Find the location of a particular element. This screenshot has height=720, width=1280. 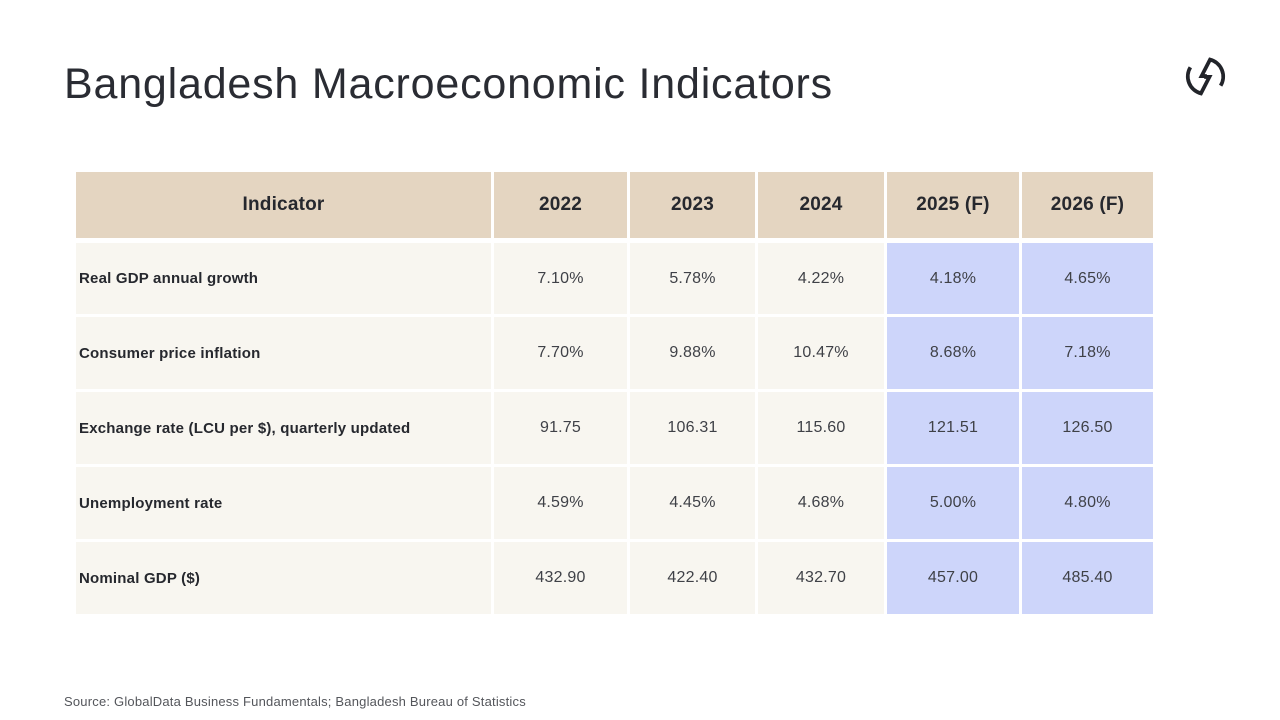

cell-value-forecast: 457.00 is located at coordinates (953, 578).